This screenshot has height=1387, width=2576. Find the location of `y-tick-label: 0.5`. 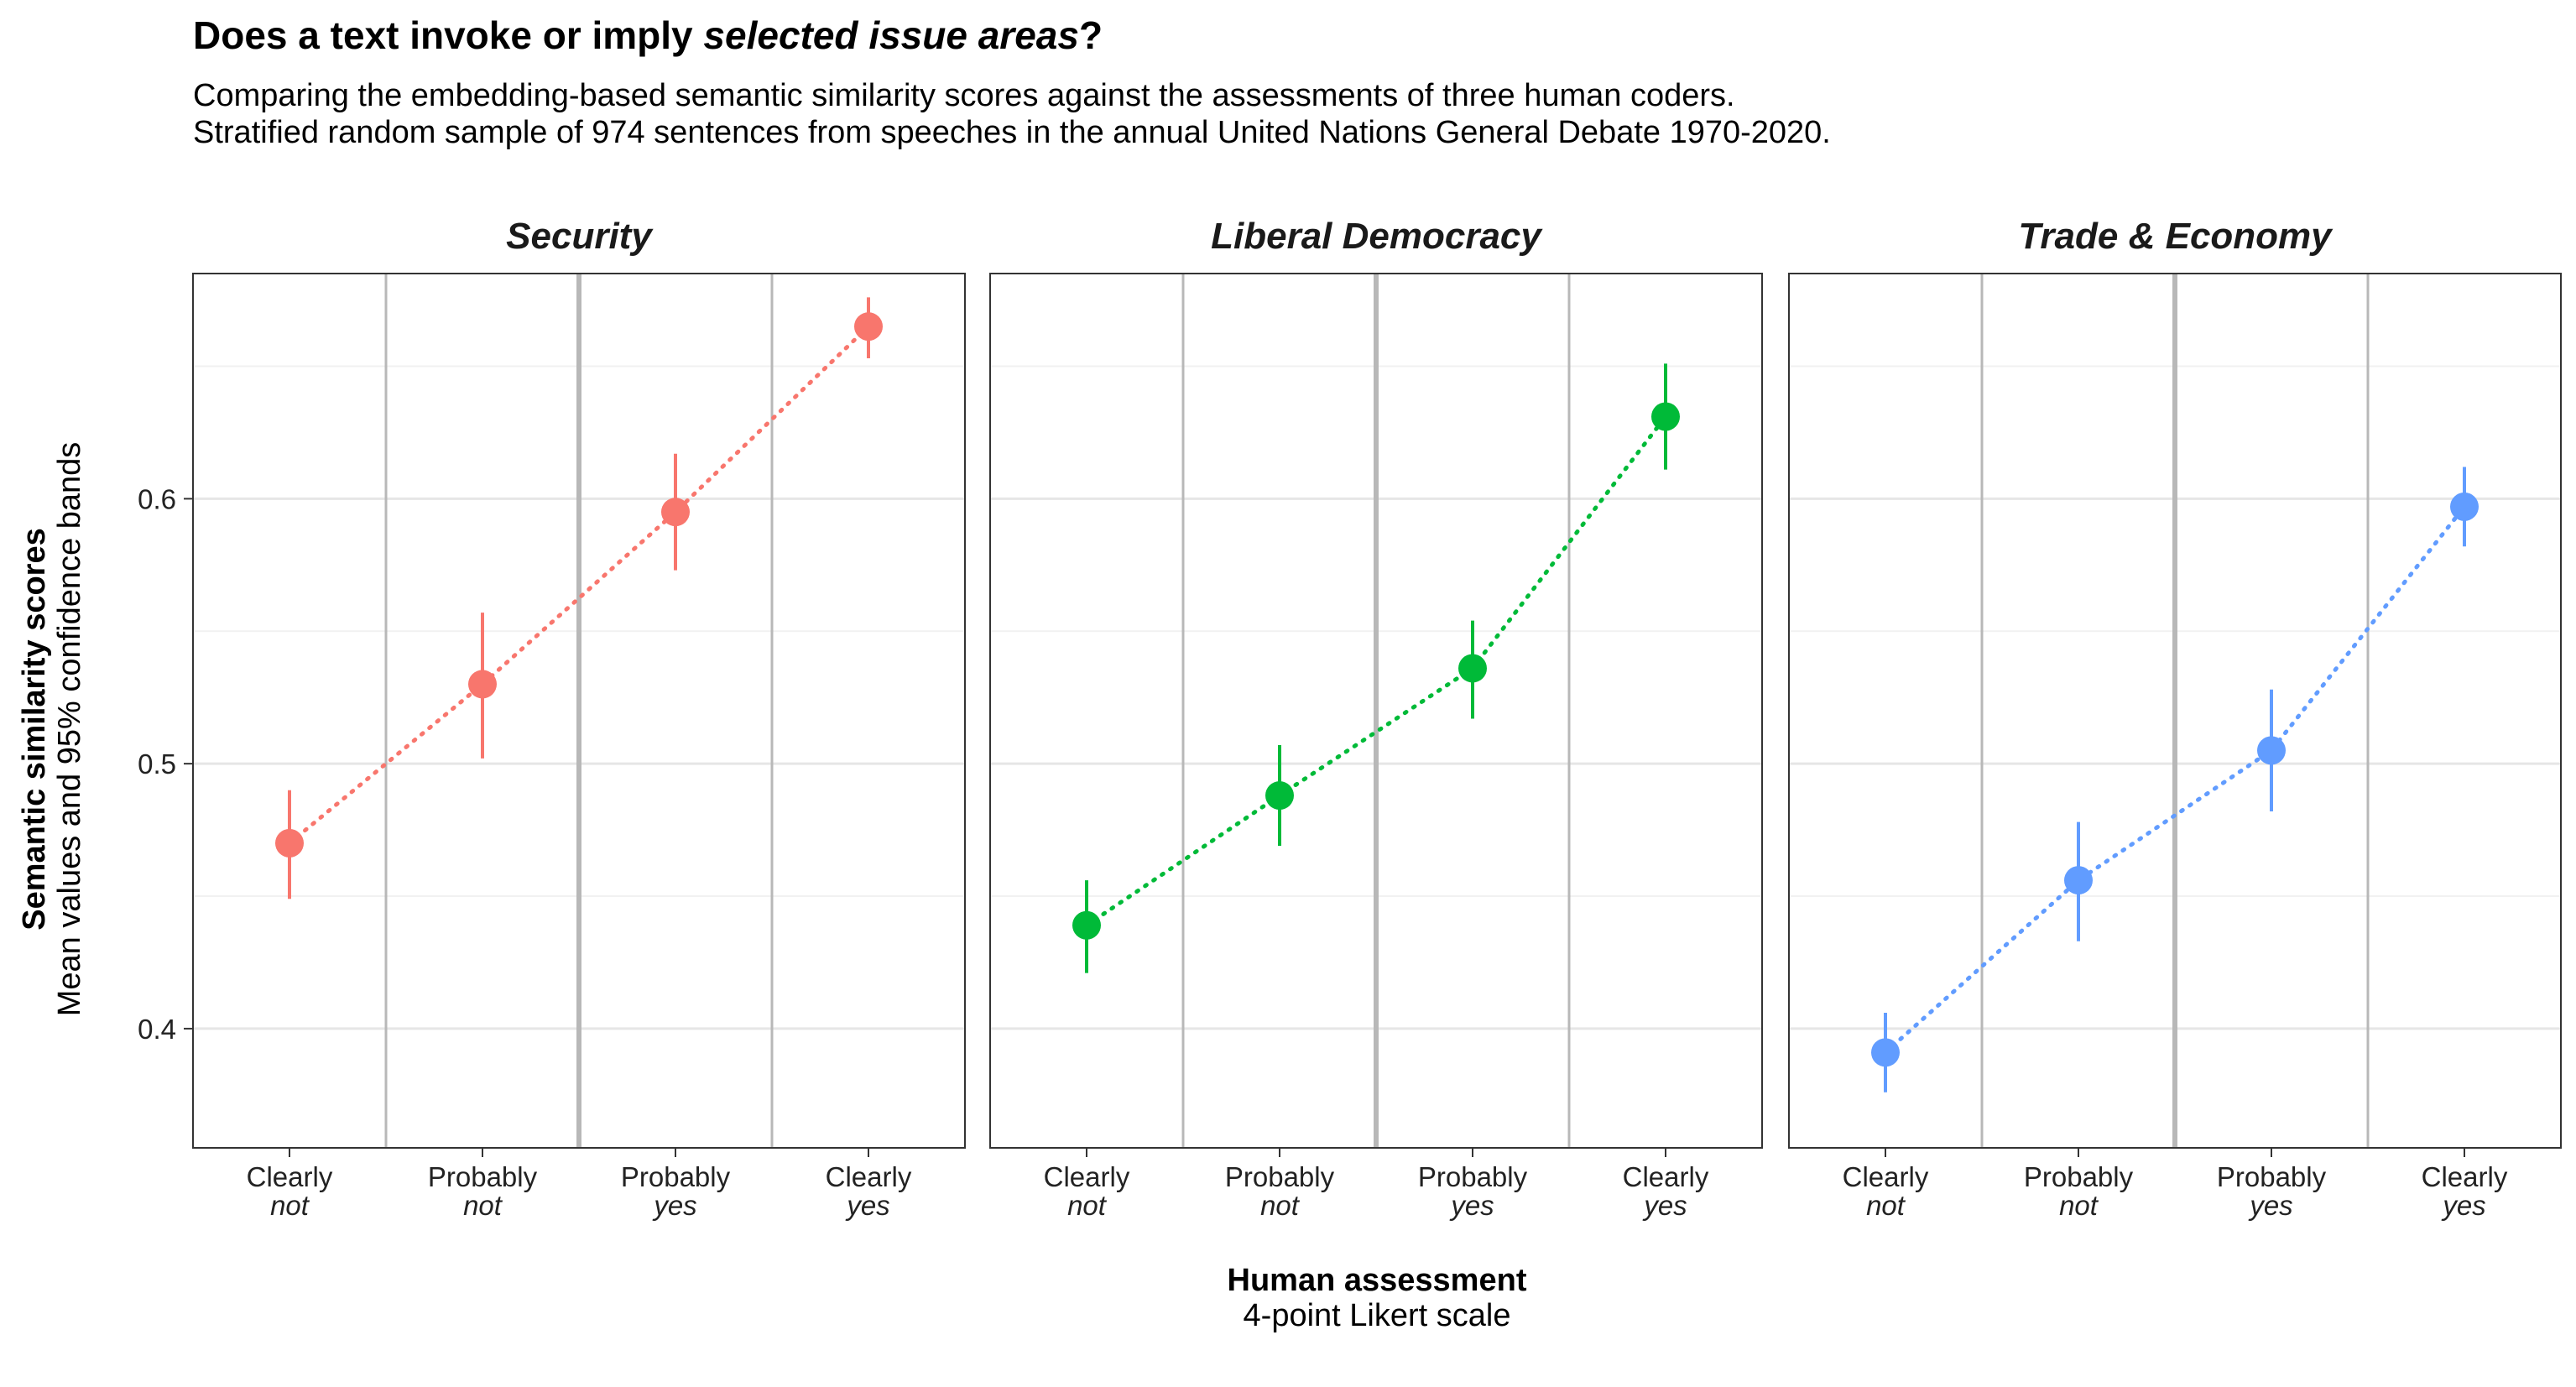

y-tick-label: 0.5 is located at coordinates (157, 764).